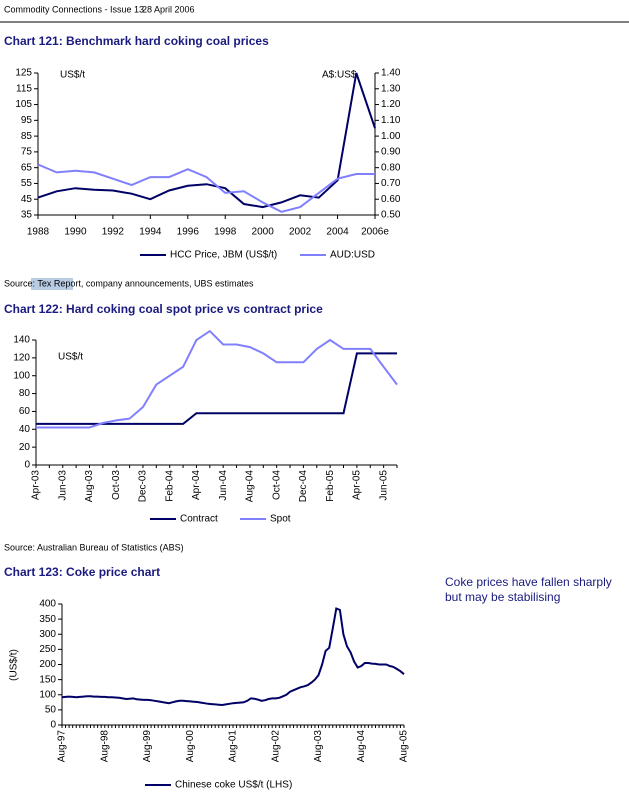 This screenshot has height=800, width=629. What do you see at coordinates (190, 746) in the screenshot?
I see `x-tick-label: Aug-00` at bounding box center [190, 746].